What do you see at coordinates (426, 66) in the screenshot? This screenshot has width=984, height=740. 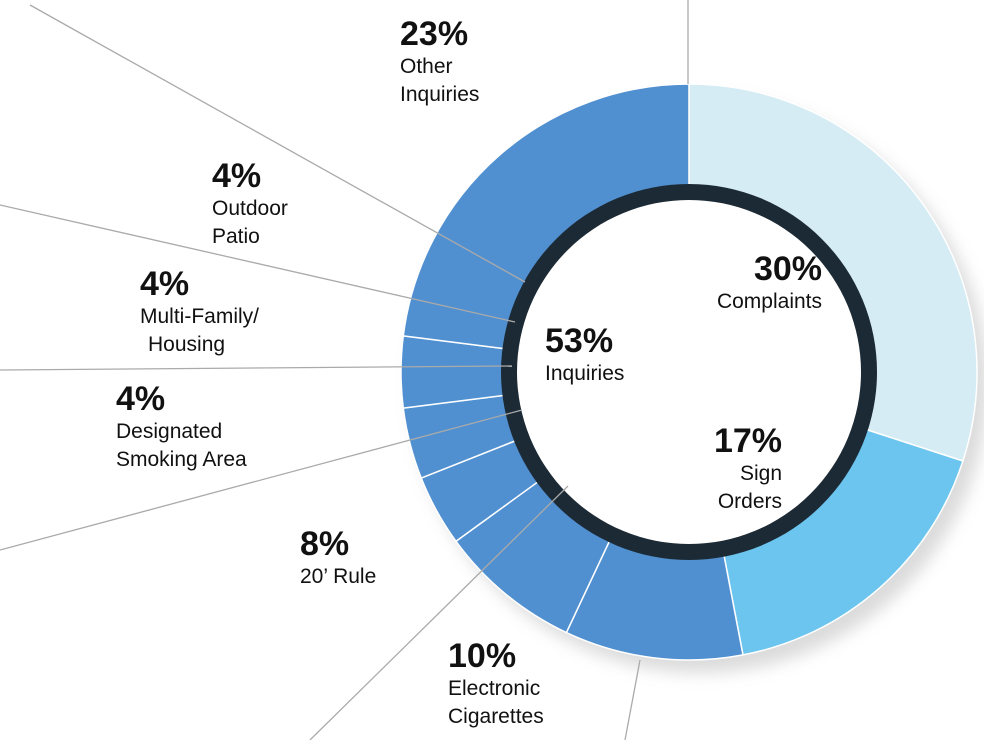 I see `category-label: Other` at bounding box center [426, 66].